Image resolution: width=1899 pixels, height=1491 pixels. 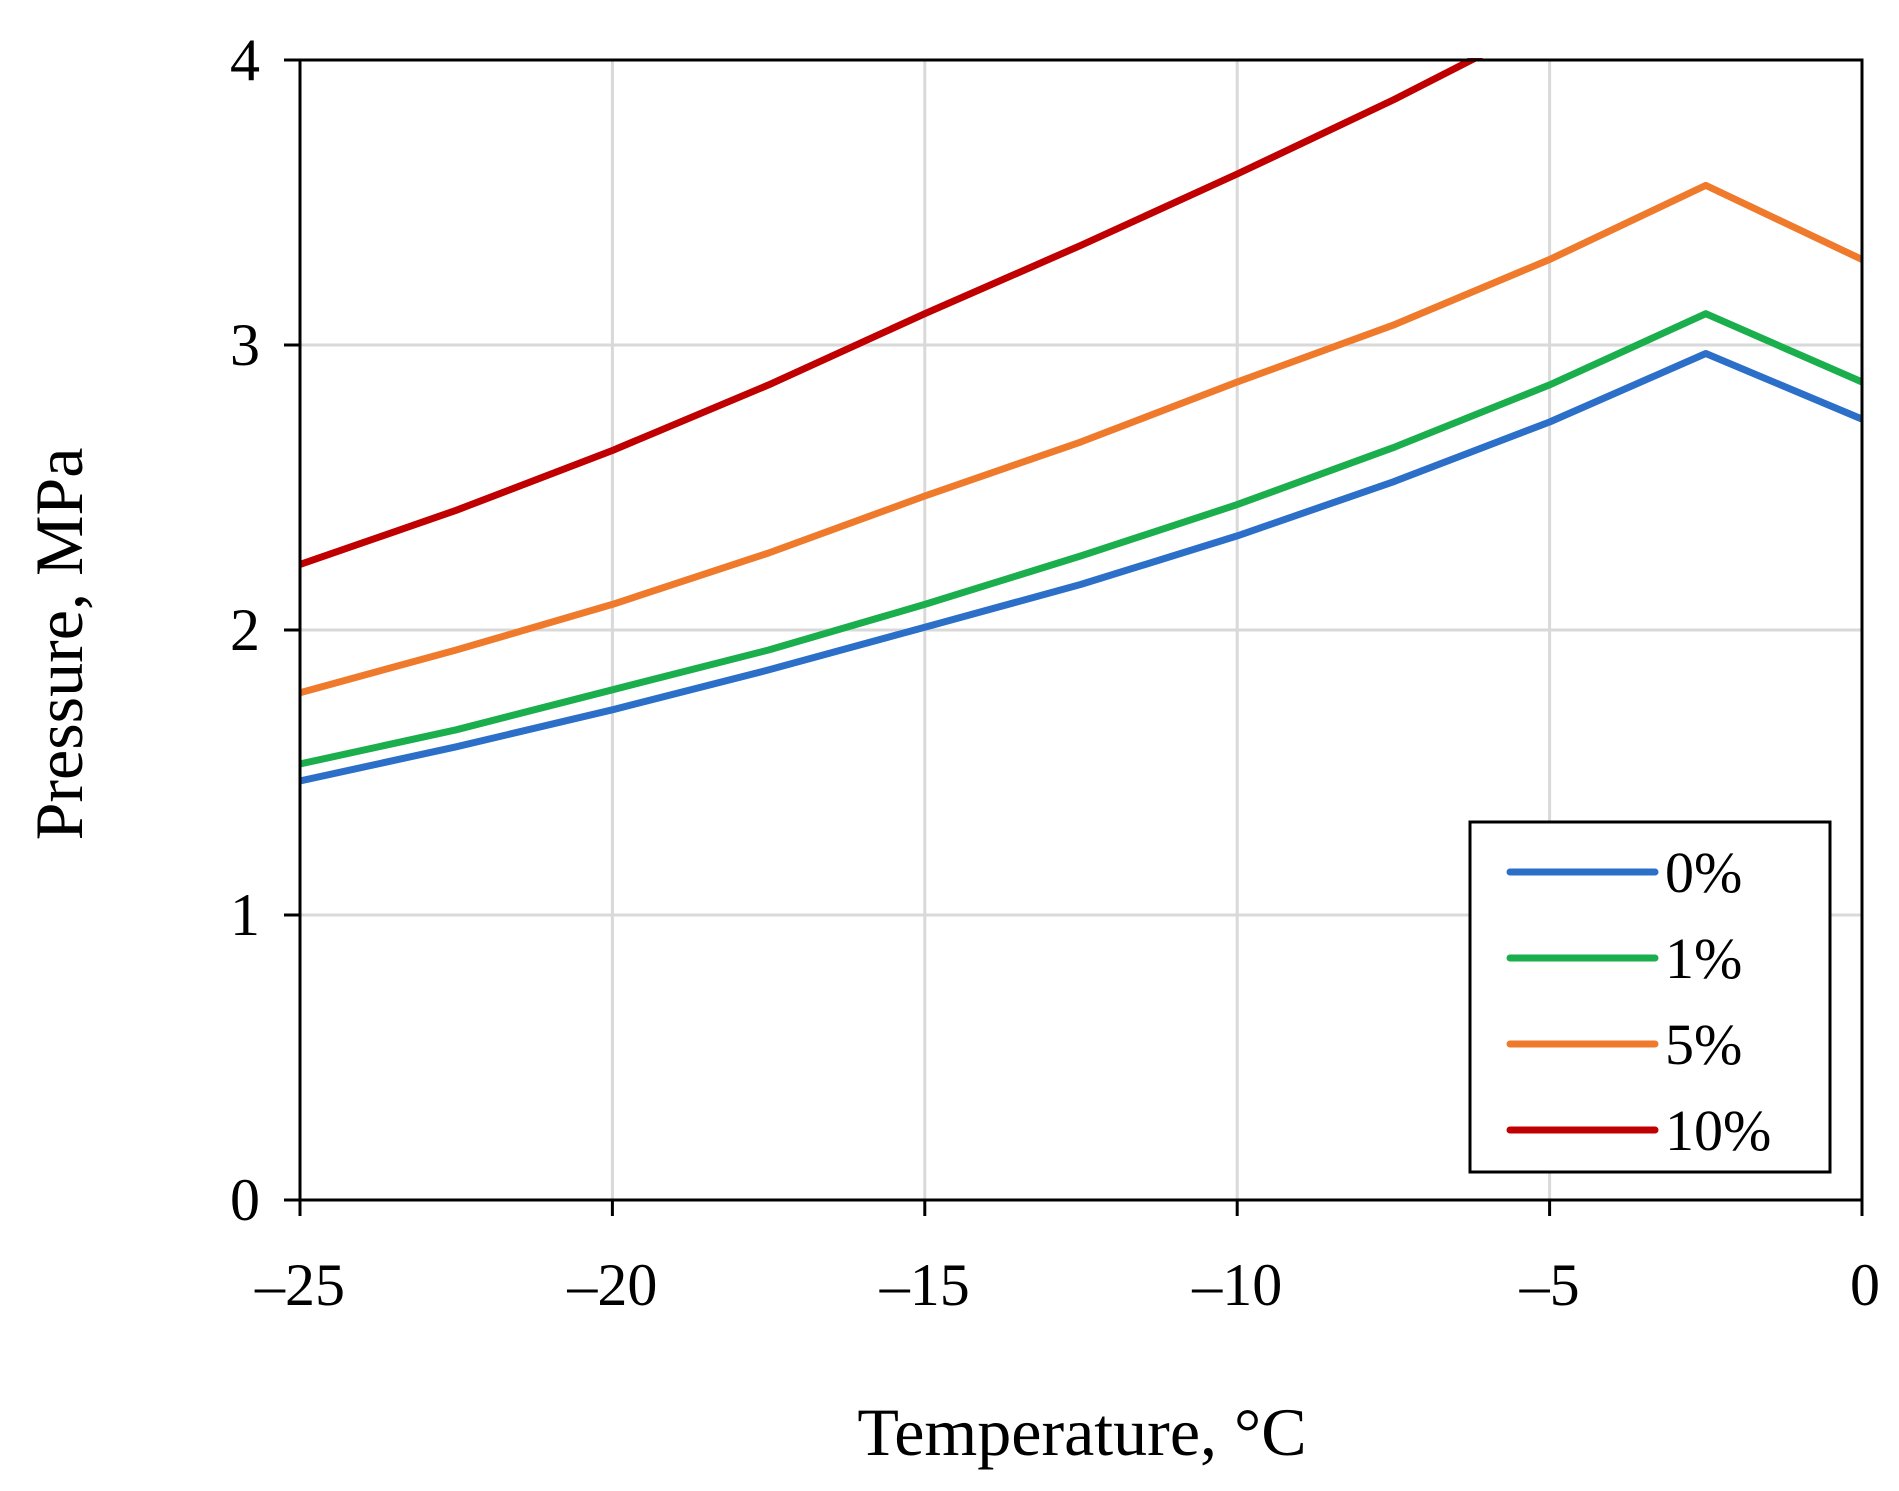 What do you see at coordinates (245, 915) in the screenshot?
I see `y-tick-label-1: 1` at bounding box center [245, 915].